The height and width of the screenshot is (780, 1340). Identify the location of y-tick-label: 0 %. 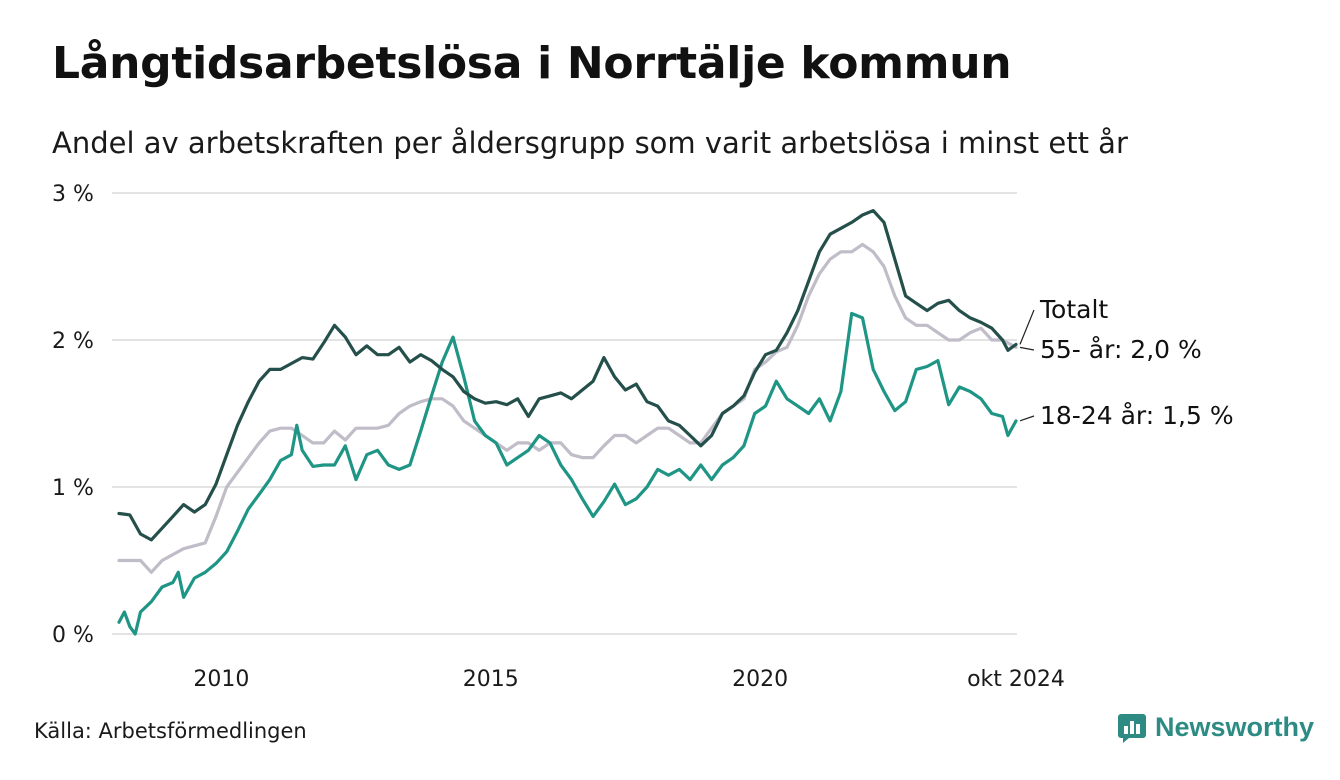
(73, 635).